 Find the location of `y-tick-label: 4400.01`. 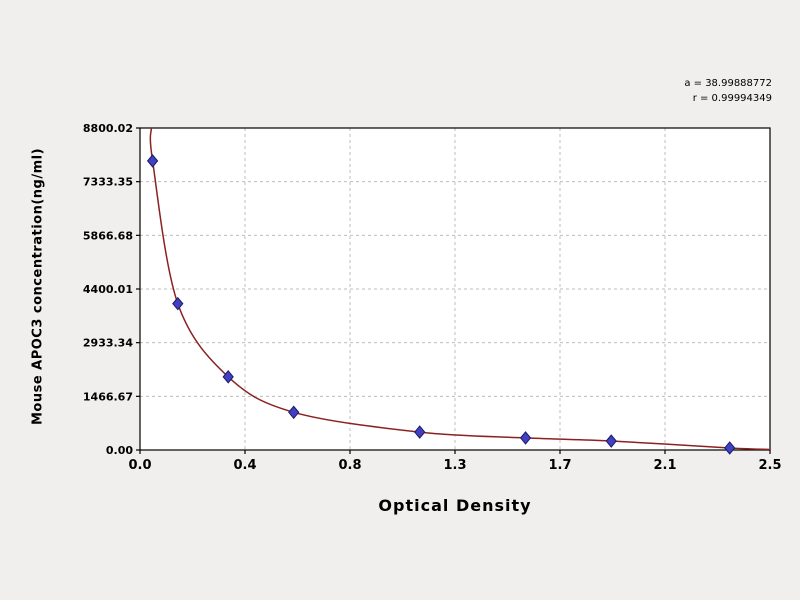

y-tick-label: 4400.01 is located at coordinates (108, 289).